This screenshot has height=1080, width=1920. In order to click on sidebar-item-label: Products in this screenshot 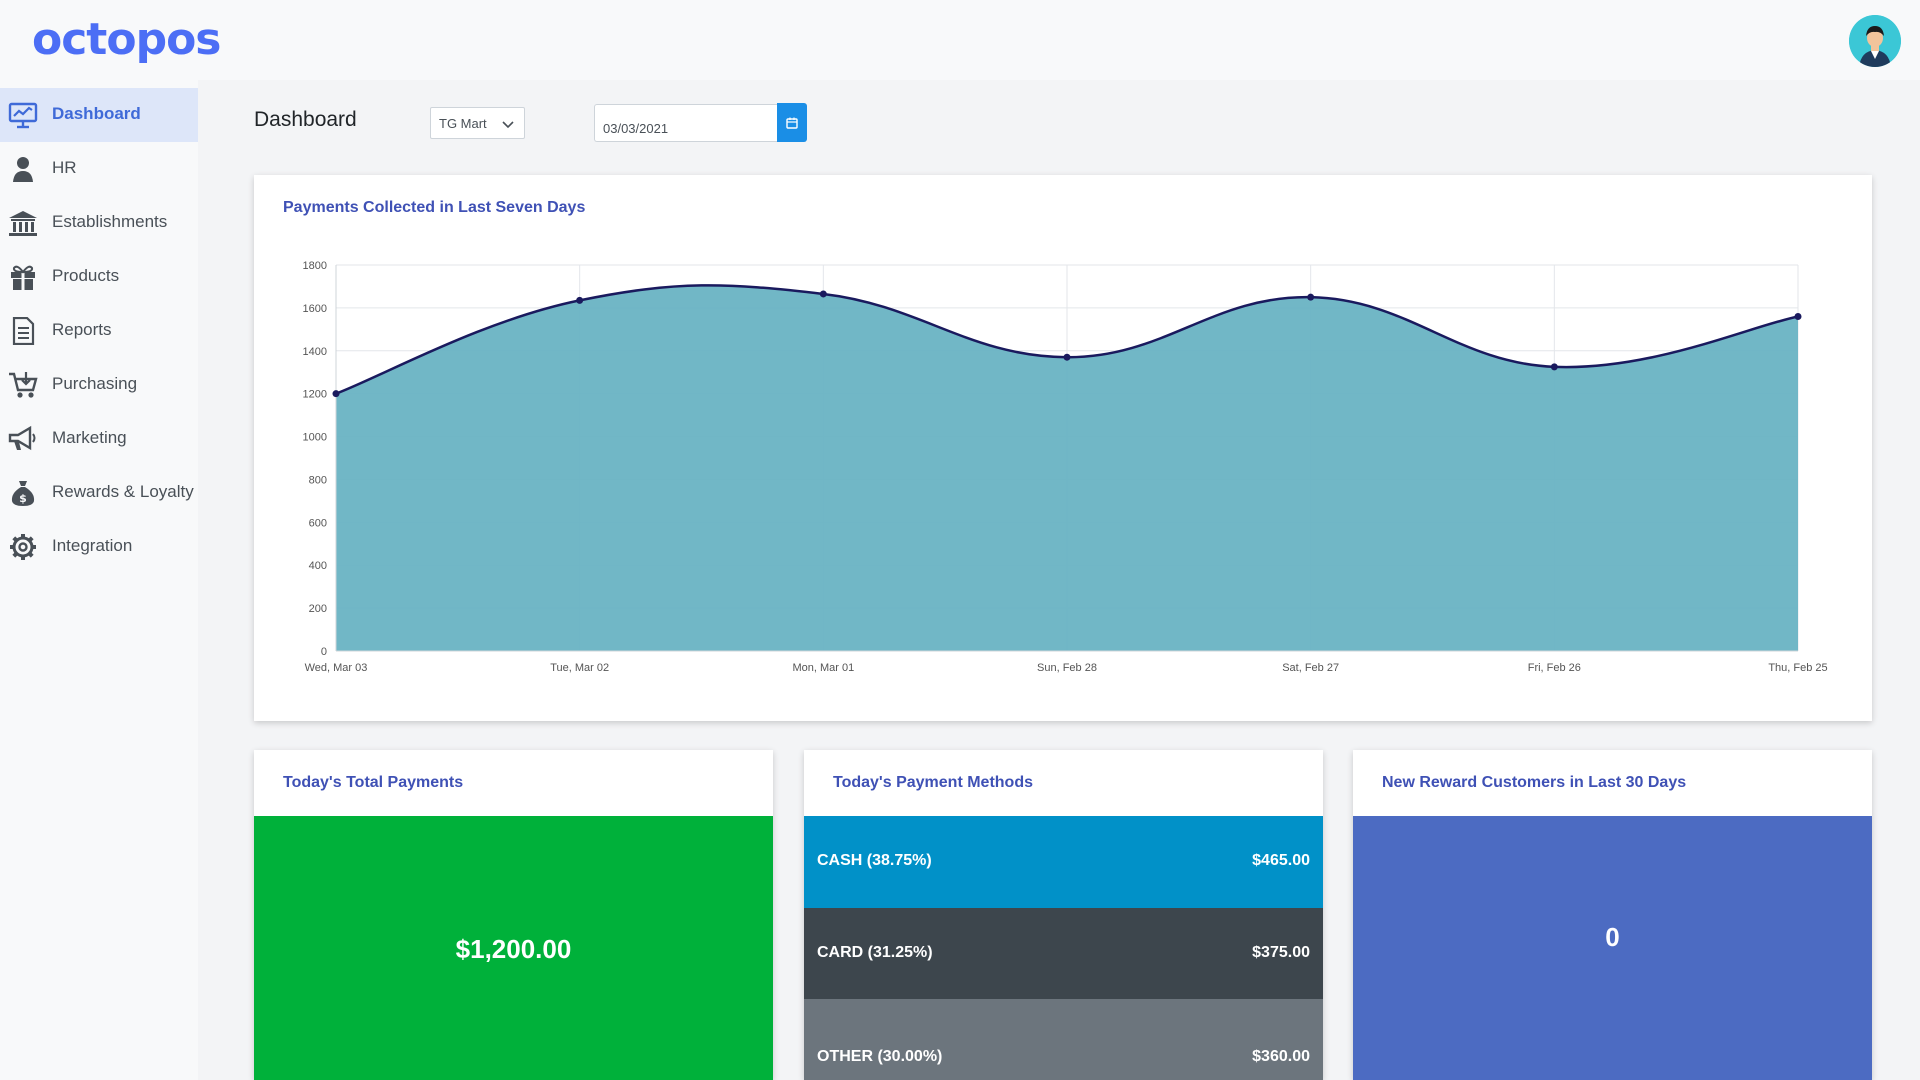, I will do `click(86, 275)`.